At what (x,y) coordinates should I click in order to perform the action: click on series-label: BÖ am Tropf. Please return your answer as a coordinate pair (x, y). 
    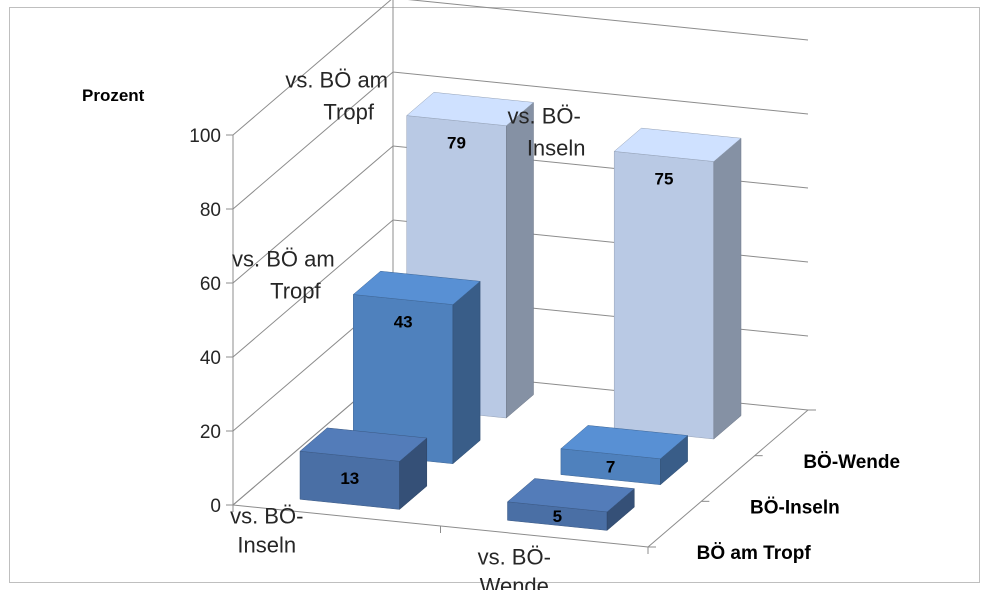
    Looking at the image, I should click on (754, 553).